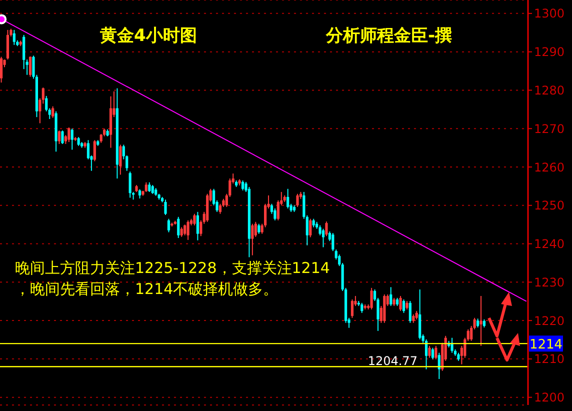 This screenshot has height=411, width=572. I want to click on y-tick-label: 1300, so click(549, 13).